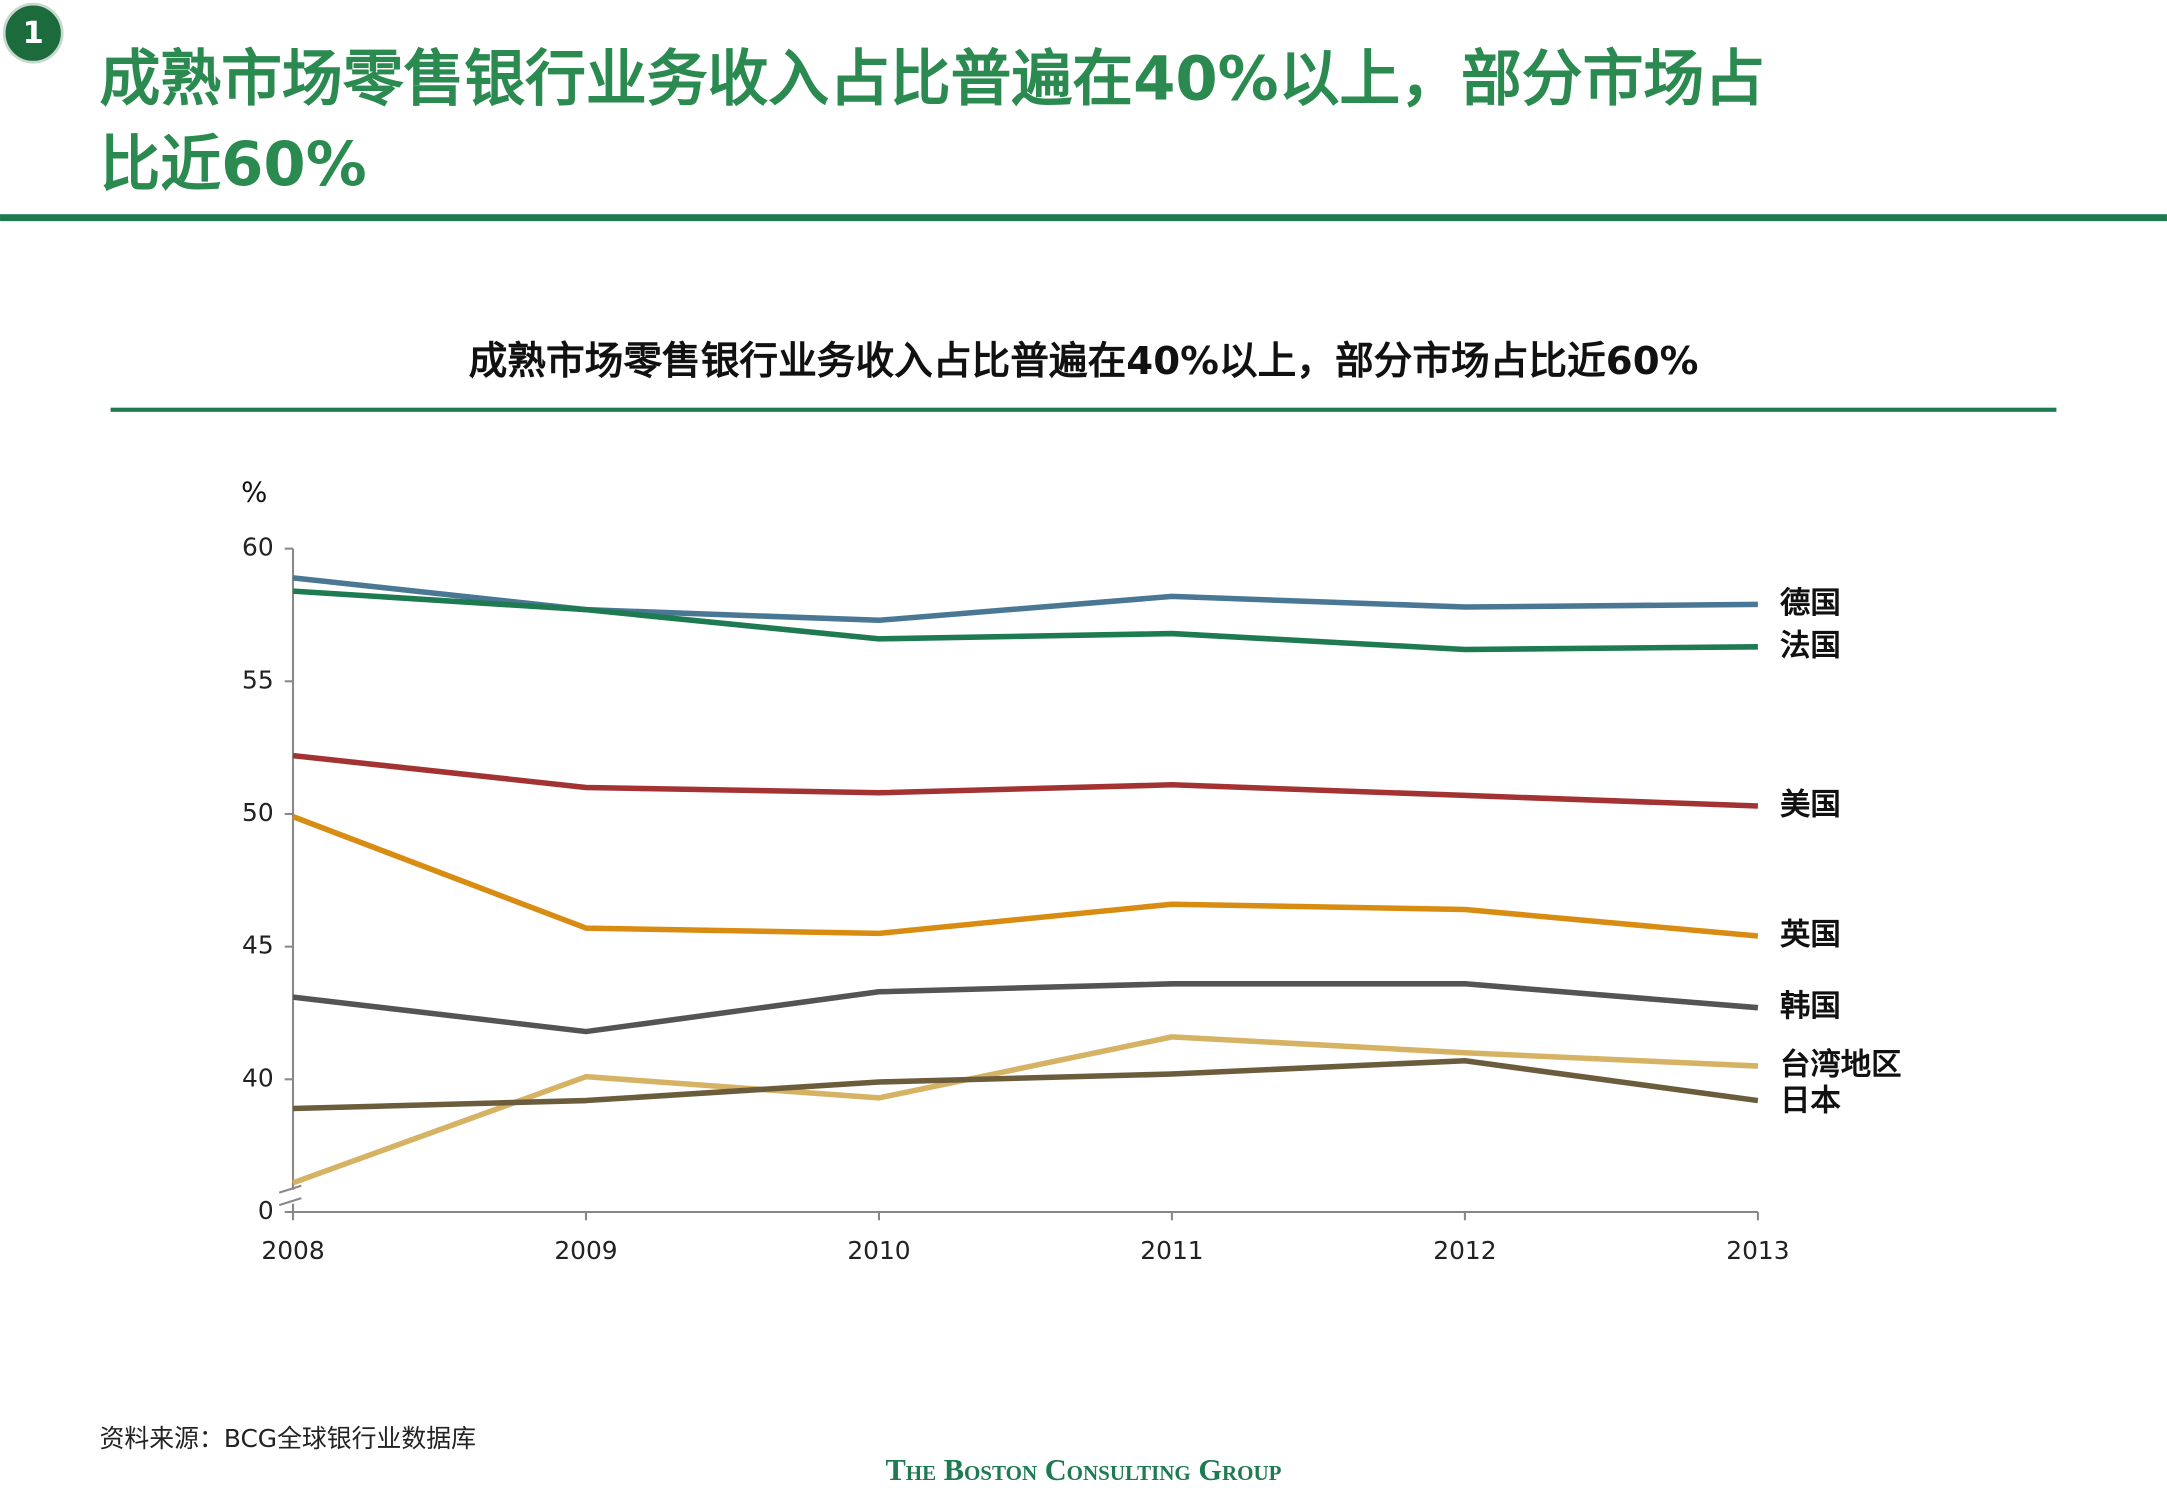 This screenshot has height=1500, width=2167. Describe the element at coordinates (1171, 1250) in the screenshot. I see `x-tick-label: 2011` at that location.